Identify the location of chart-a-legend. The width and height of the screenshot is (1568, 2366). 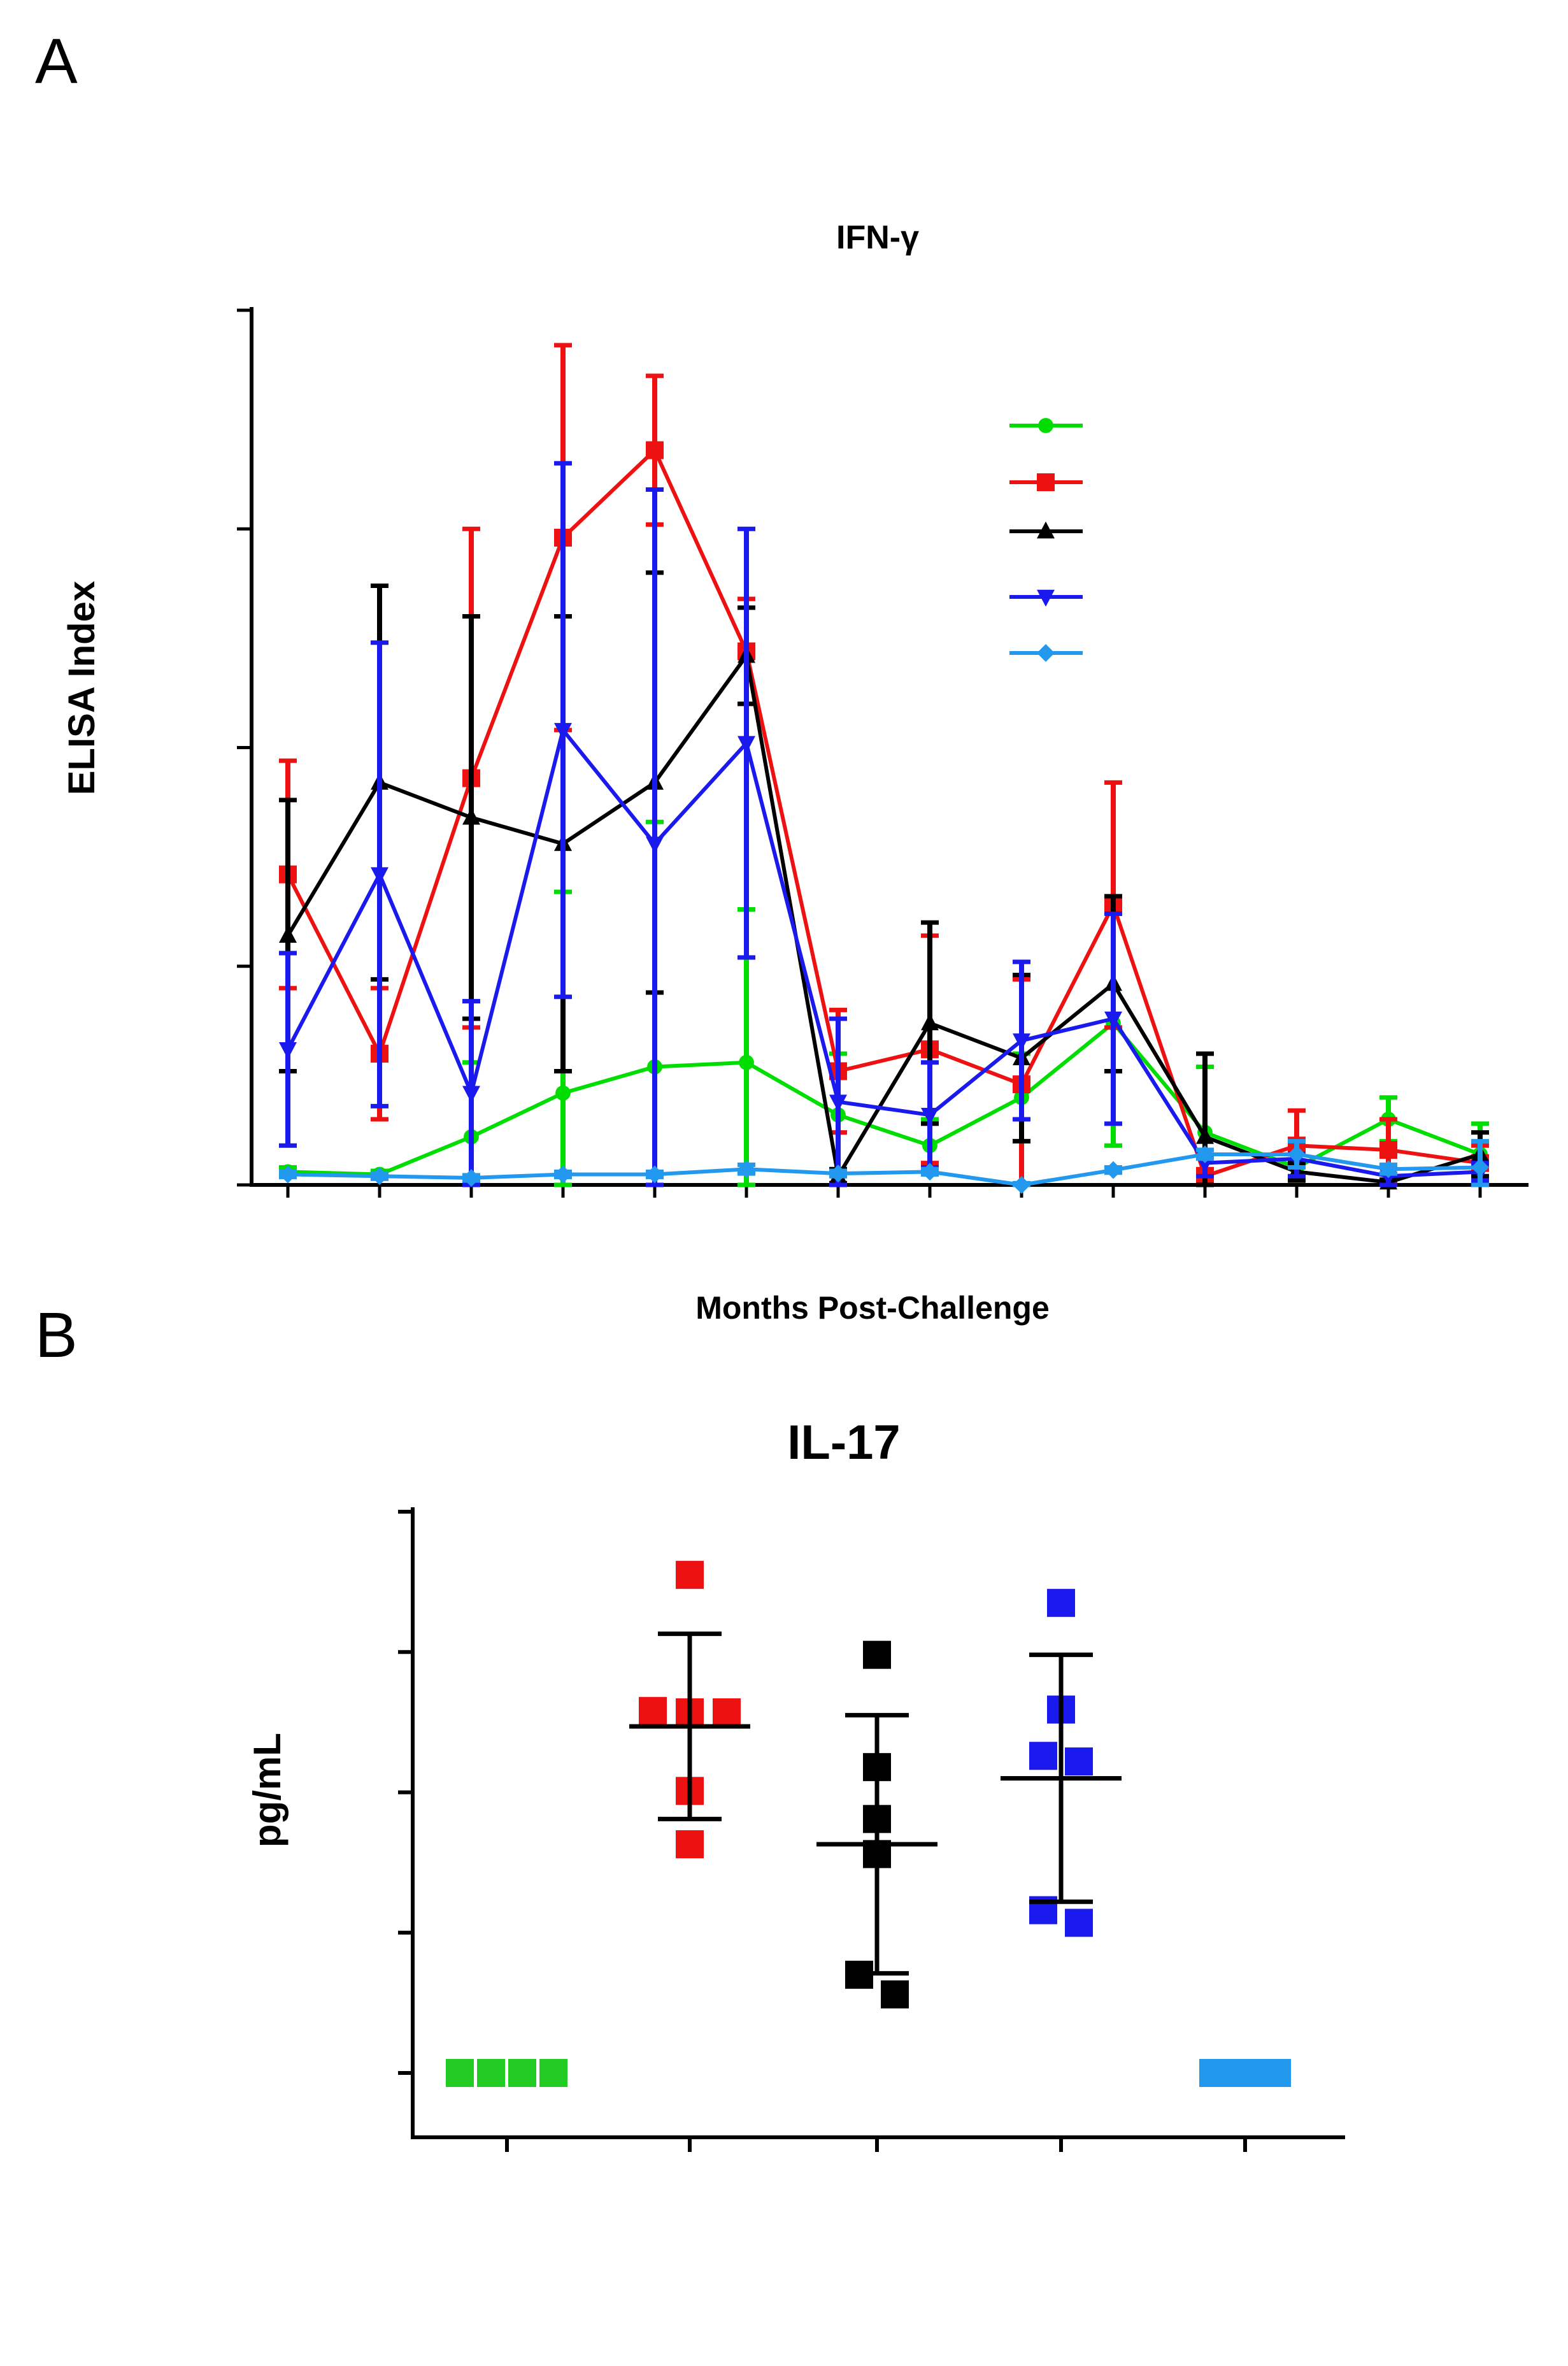
(1046, 540).